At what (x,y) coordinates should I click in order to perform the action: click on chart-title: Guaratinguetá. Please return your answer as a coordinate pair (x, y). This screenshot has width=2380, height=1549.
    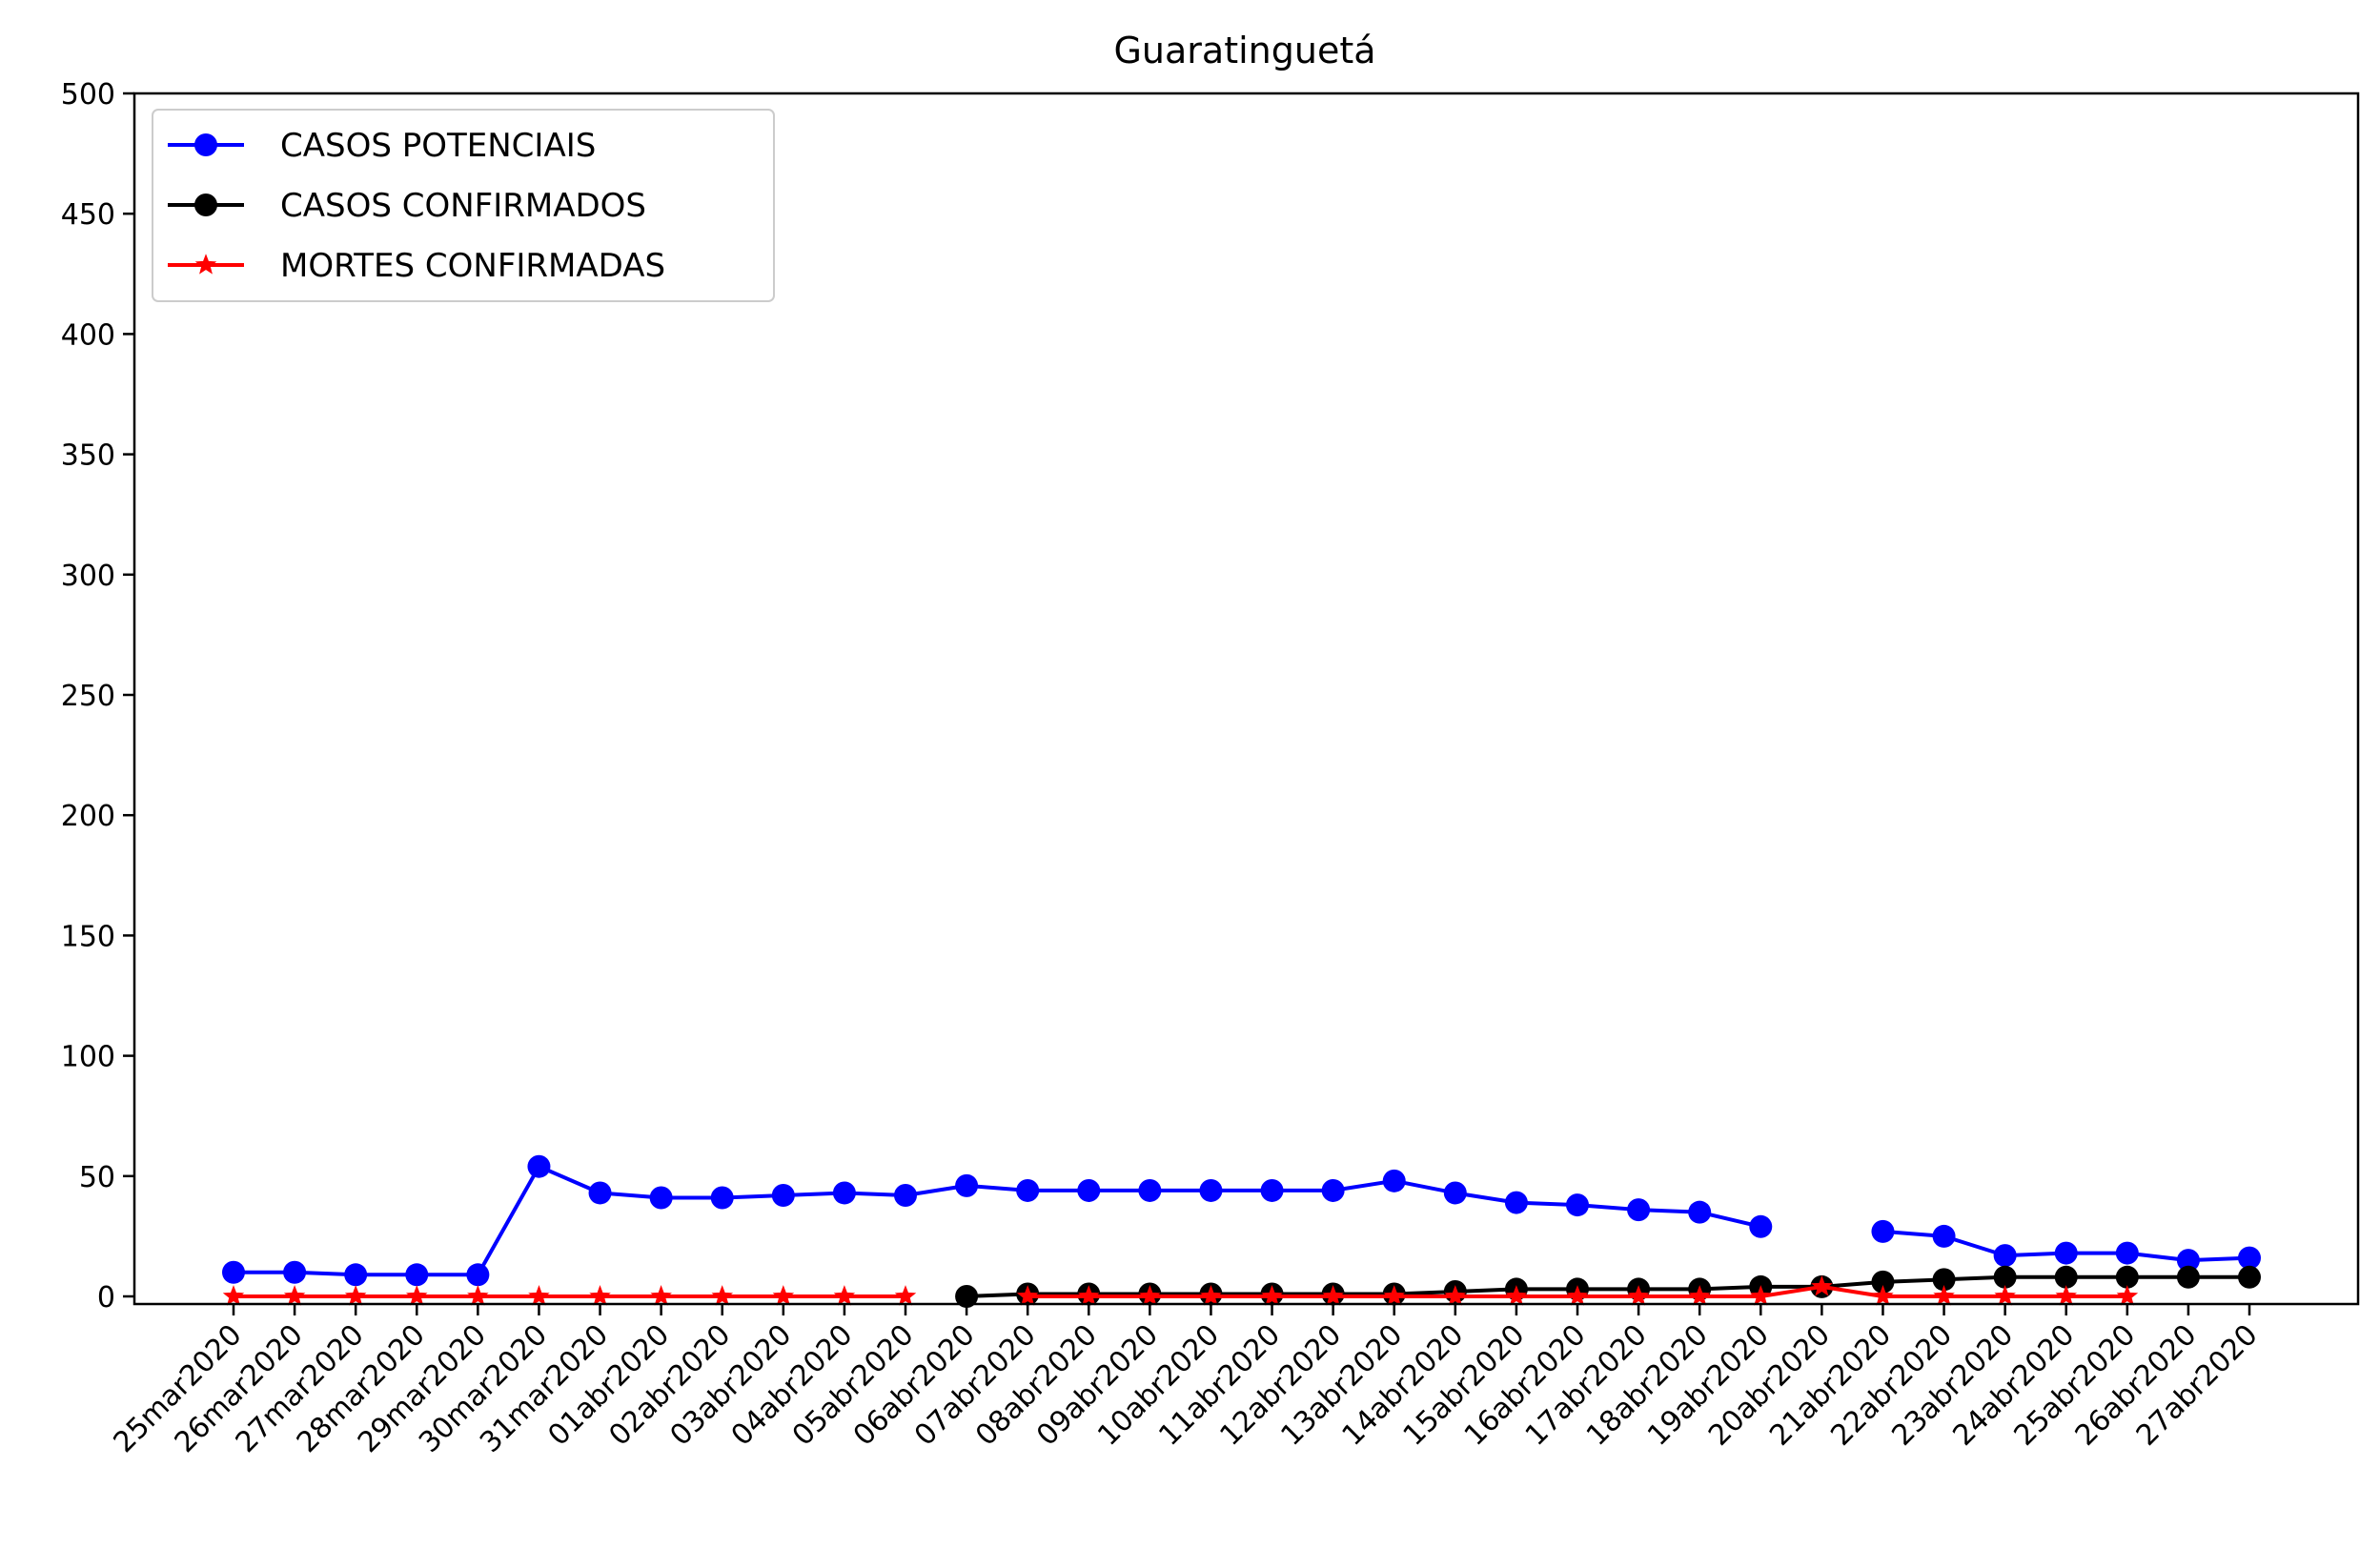
    Looking at the image, I should click on (1244, 50).